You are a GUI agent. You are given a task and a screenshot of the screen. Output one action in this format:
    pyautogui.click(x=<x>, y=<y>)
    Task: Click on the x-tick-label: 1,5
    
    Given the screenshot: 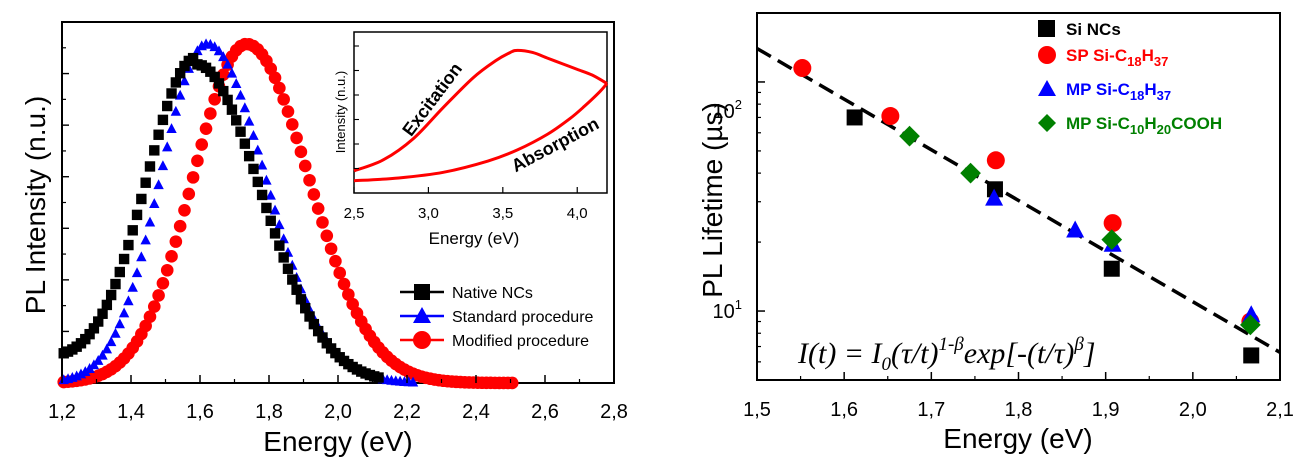 What is the action you would take?
    pyautogui.click(x=757, y=410)
    